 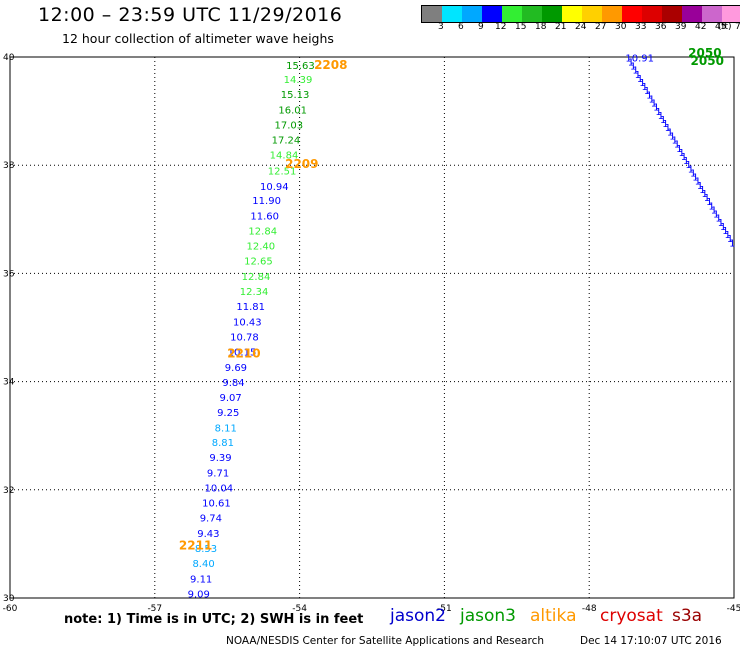 I want to click on time-label: 2211, so click(x=195, y=545).